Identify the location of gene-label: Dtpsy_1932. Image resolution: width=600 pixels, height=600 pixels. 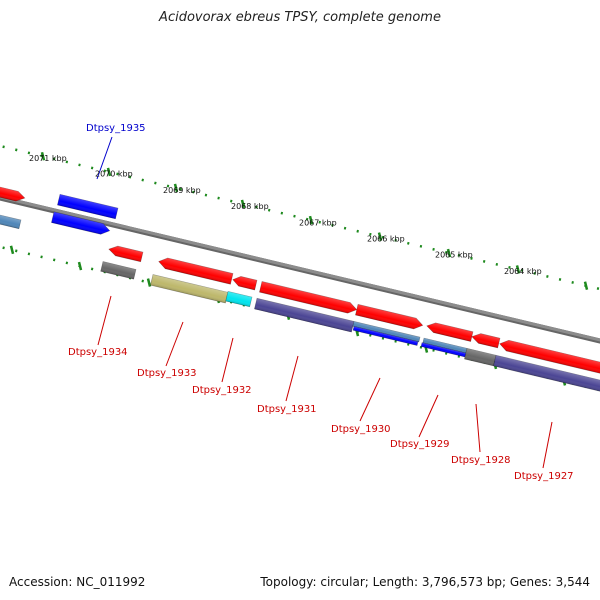
(222, 390).